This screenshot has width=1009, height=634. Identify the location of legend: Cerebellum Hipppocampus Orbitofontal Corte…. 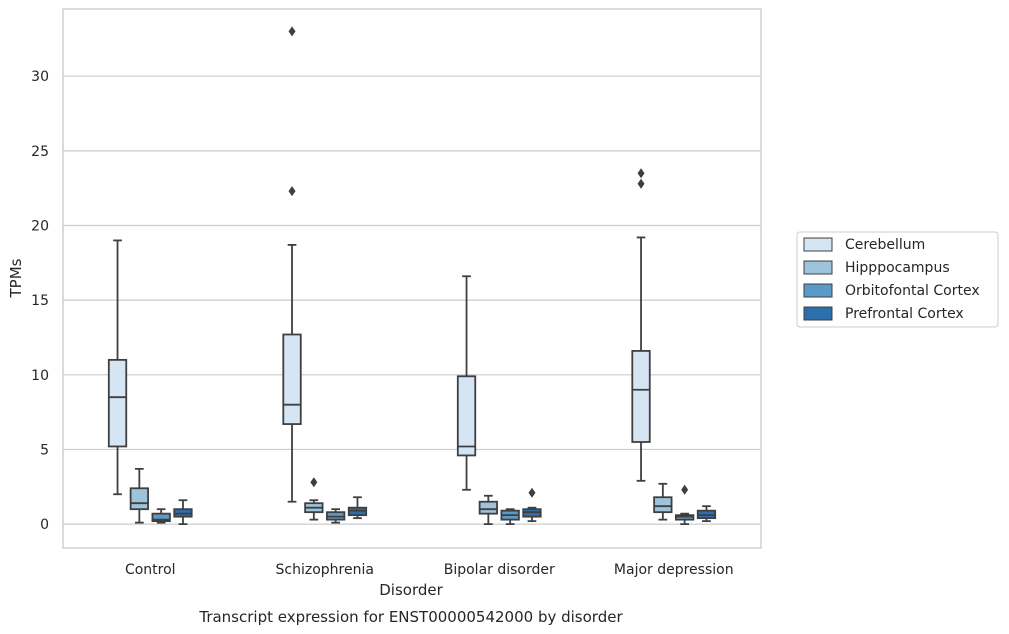
(897, 279).